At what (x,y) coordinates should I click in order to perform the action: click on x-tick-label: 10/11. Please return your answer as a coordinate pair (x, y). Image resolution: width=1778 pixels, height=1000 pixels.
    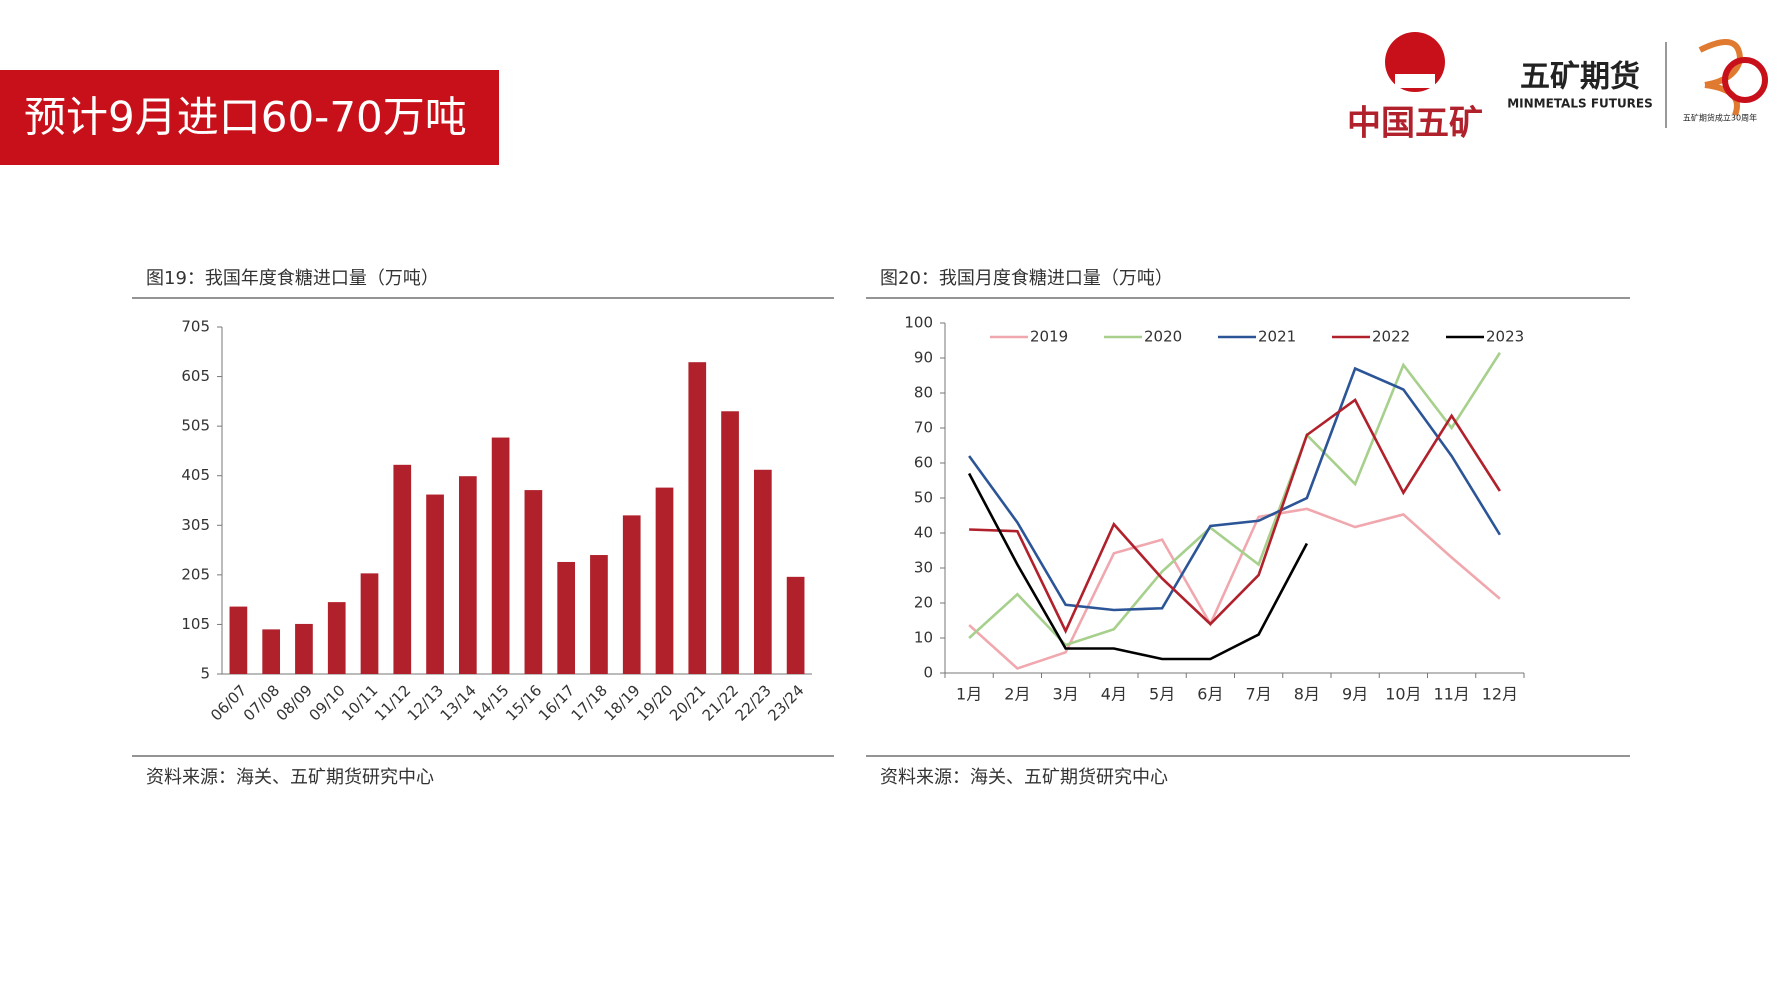
    Looking at the image, I should click on (359, 702).